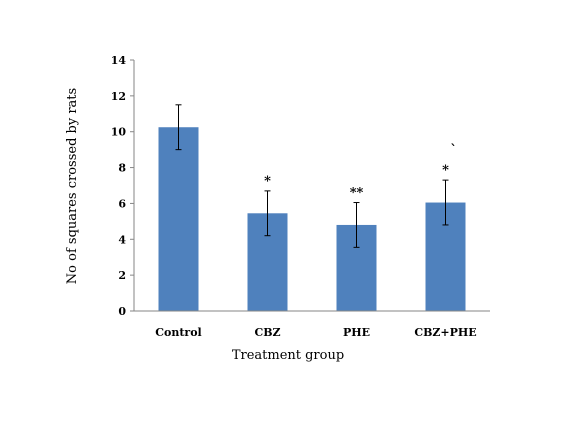  Describe the element at coordinates (453, 150) in the screenshot. I see `extra-mark: `` at that location.